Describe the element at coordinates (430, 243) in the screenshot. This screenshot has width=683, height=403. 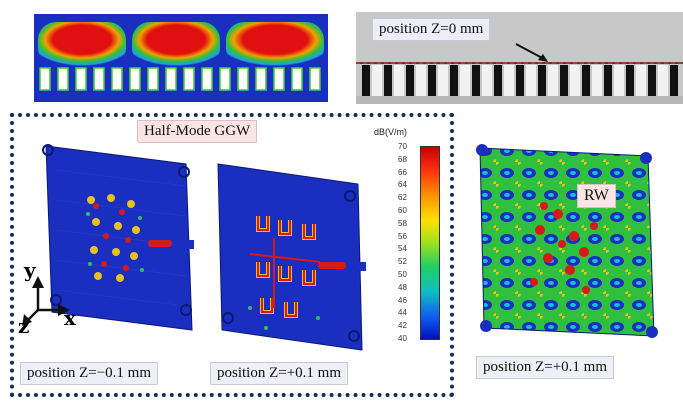
I see `colorbar` at that location.